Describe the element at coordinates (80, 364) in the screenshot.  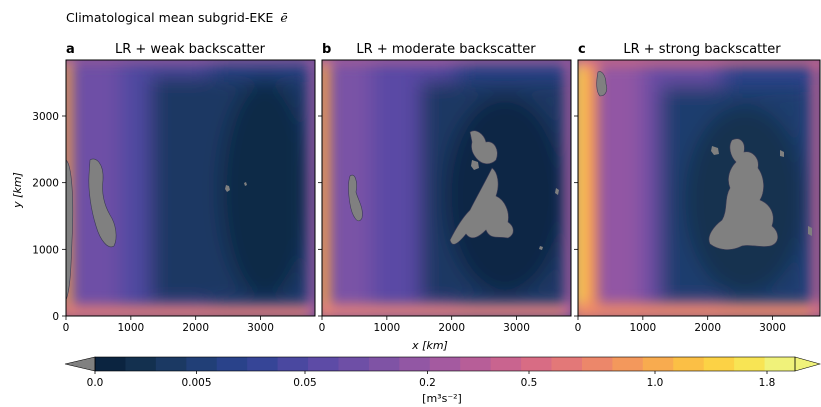
I see `colorbar-under-arrow` at that location.